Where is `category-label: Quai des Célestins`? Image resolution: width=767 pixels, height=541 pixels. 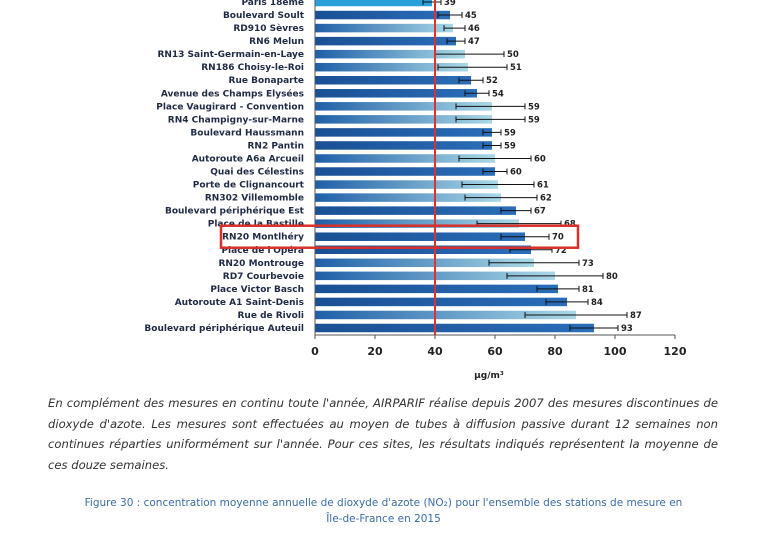
category-label: Quai des Célestins is located at coordinates (257, 172).